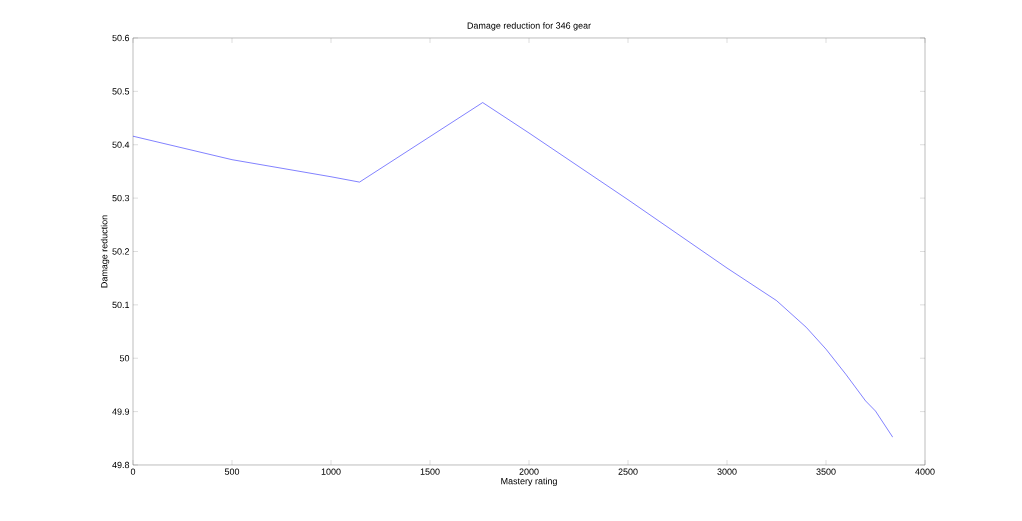  What do you see at coordinates (331, 471) in the screenshot?
I see `x-tick-label: 1000` at bounding box center [331, 471].